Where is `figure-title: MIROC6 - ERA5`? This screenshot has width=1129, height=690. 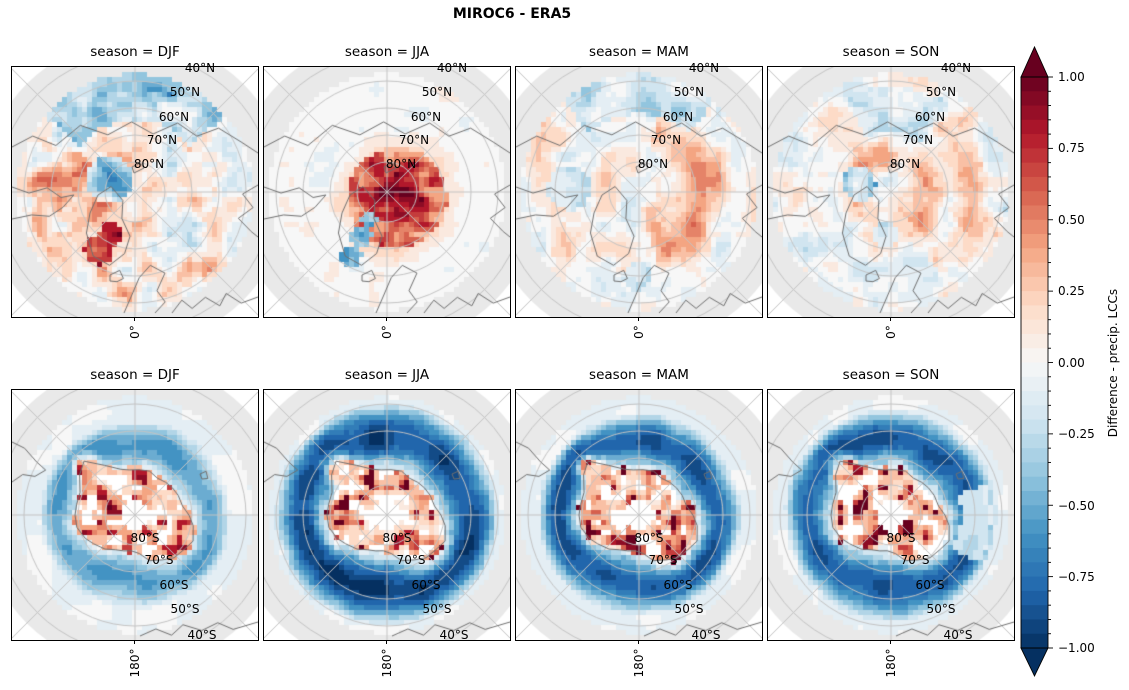
figure-title: MIROC6 - ERA5 is located at coordinates (512, 14).